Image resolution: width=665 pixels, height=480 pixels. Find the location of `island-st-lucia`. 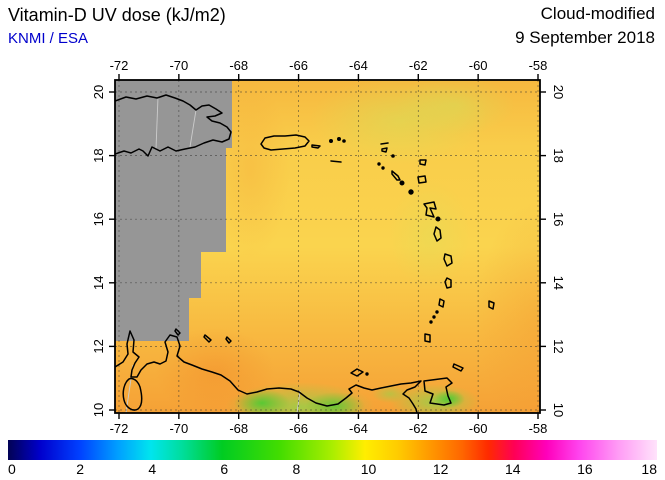

island-st-lucia is located at coordinates (448, 283).